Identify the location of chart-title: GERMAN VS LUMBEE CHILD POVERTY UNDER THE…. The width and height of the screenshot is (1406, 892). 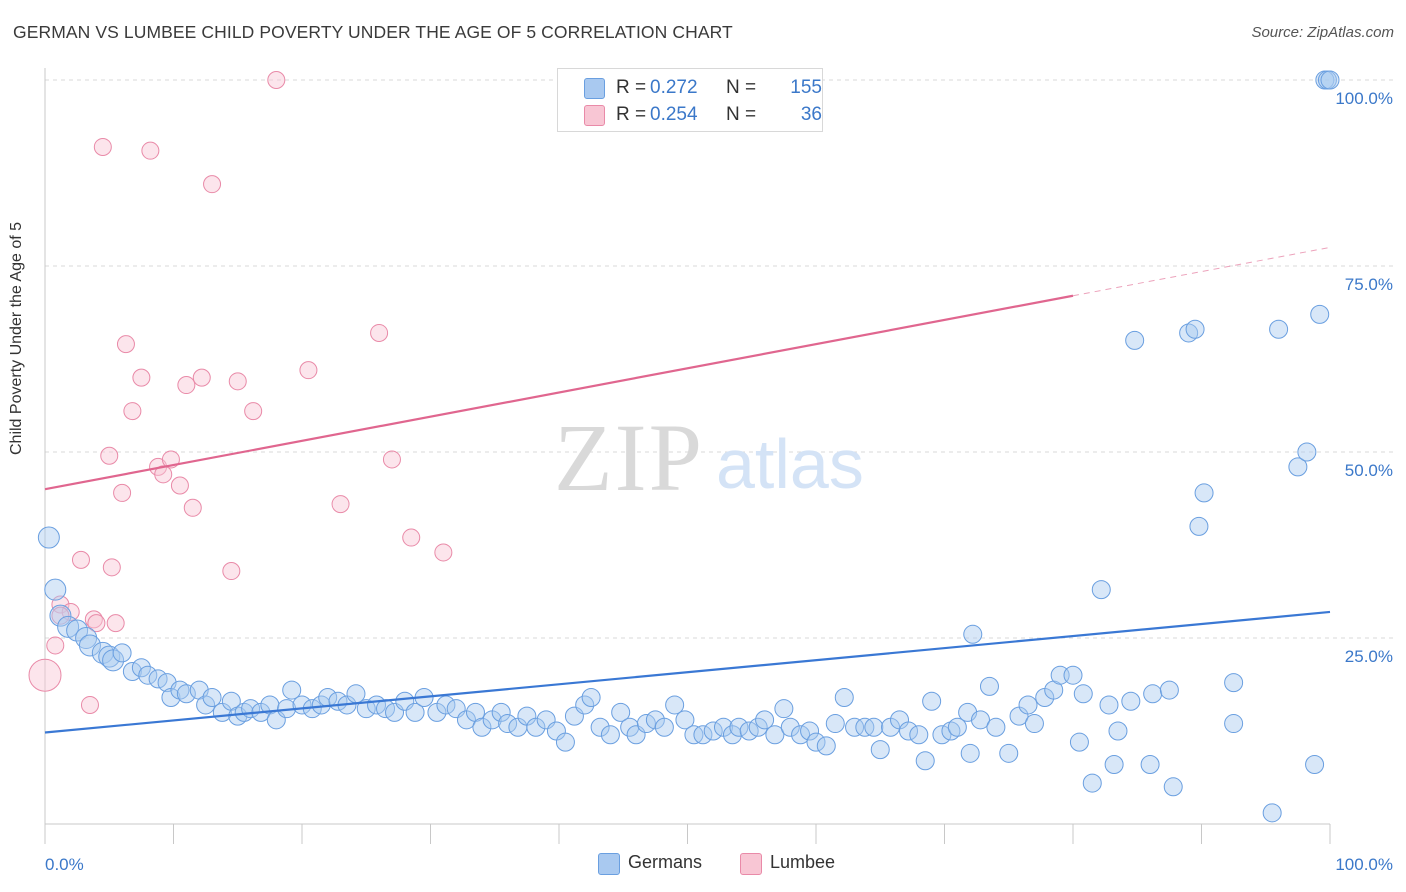
(373, 32).